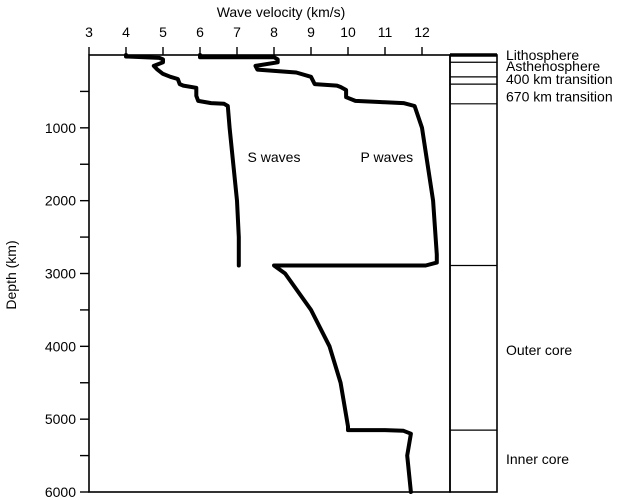 This screenshot has height=500, width=631. What do you see at coordinates (331, 157) in the screenshot?
I see `series-labels: S waves P waves` at bounding box center [331, 157].